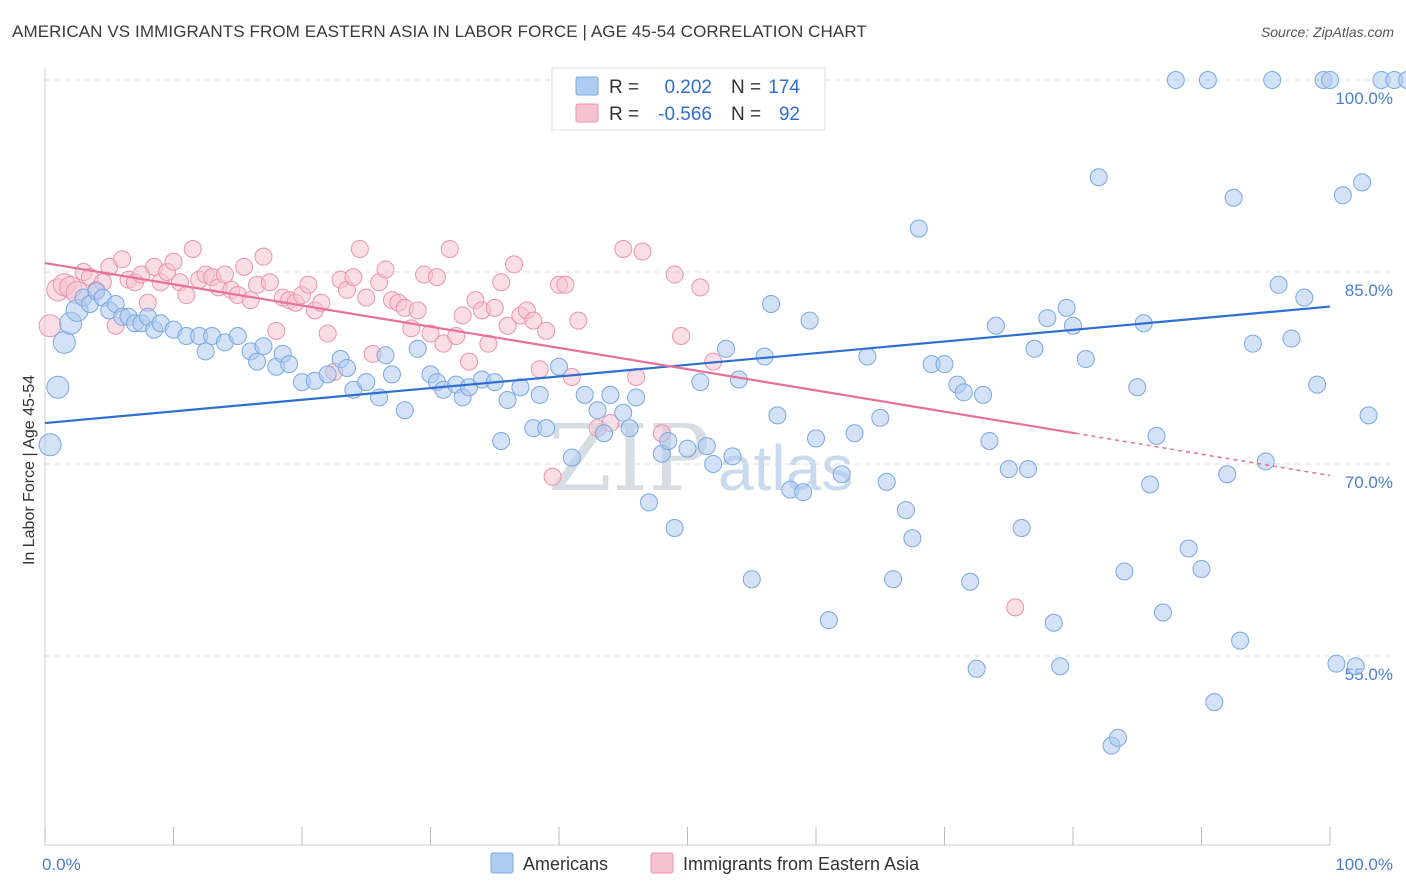  I want to click on americans-trend-line, so click(687, 365).